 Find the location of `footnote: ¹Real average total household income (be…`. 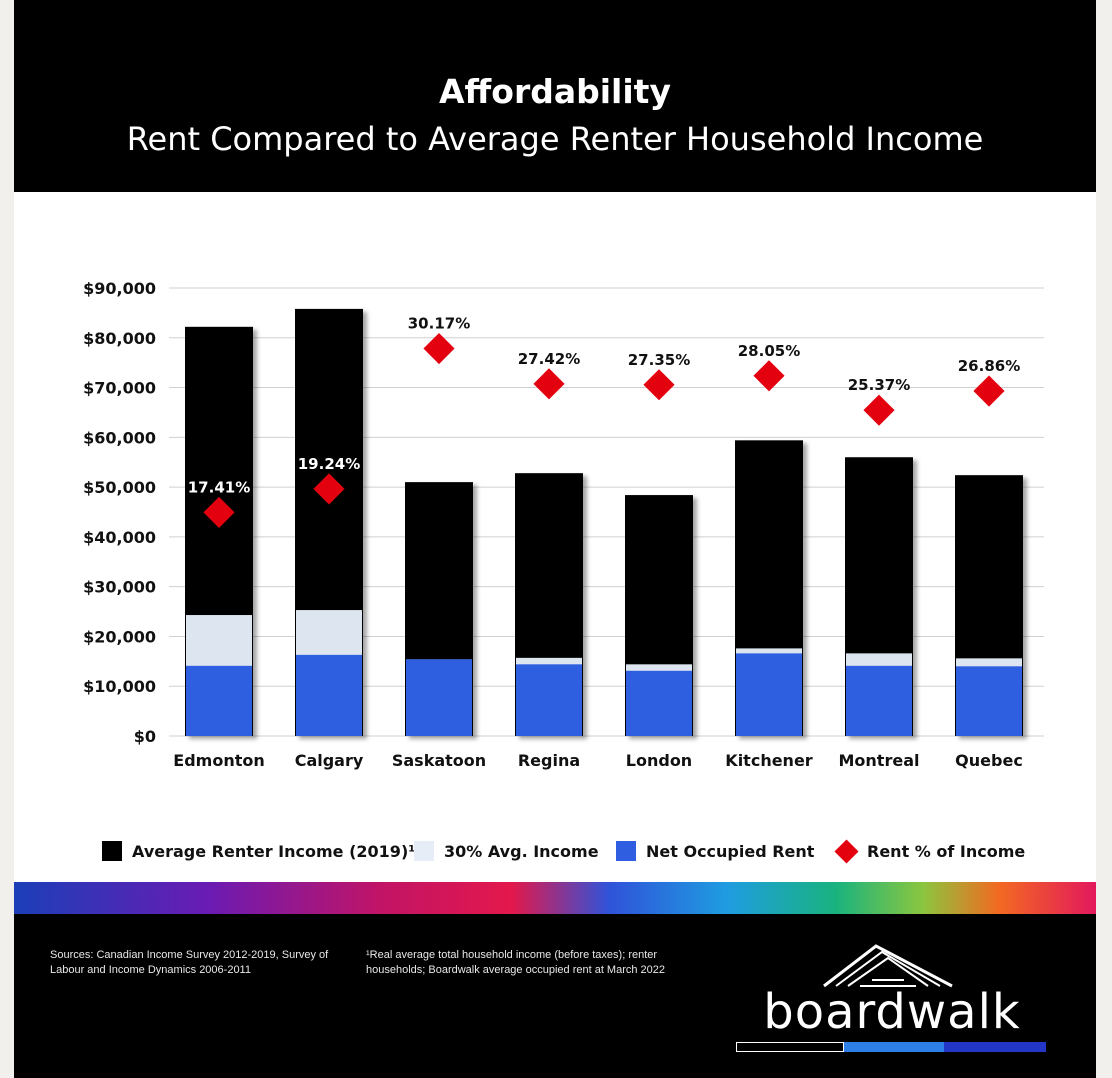

footnote: ¹Real average total household income (be… is located at coordinates (516, 962).